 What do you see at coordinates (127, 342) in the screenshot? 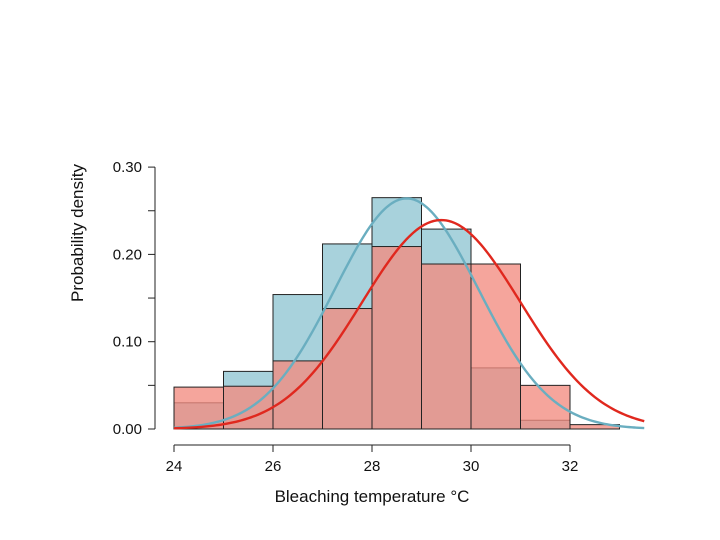
I see `y-tick-label: 0.10` at bounding box center [127, 342].